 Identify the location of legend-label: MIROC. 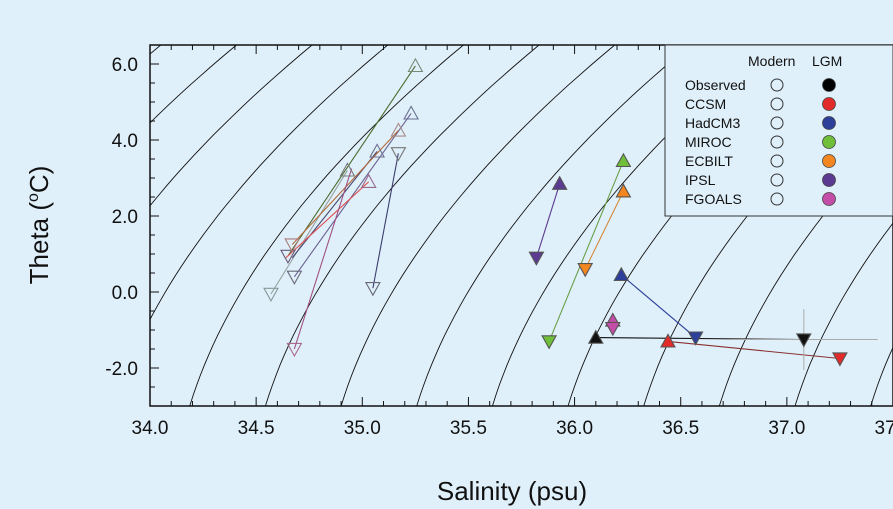
(708, 142).